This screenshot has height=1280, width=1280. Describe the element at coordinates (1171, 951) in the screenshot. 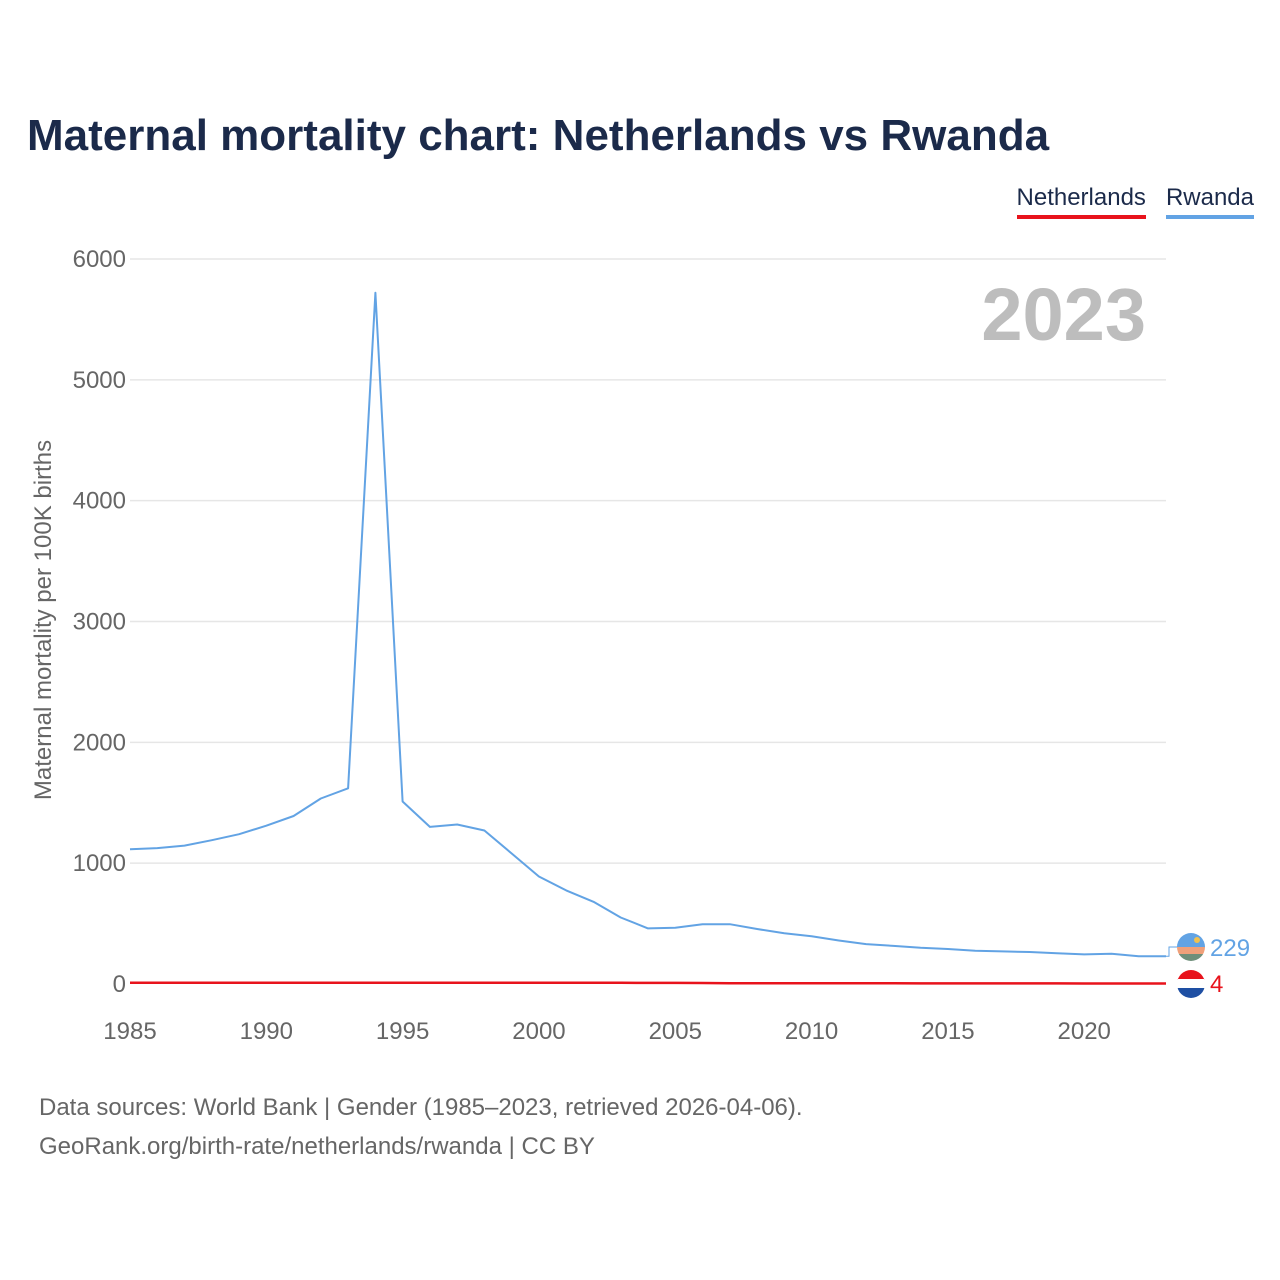

I see `rwanda-leader-line` at that location.